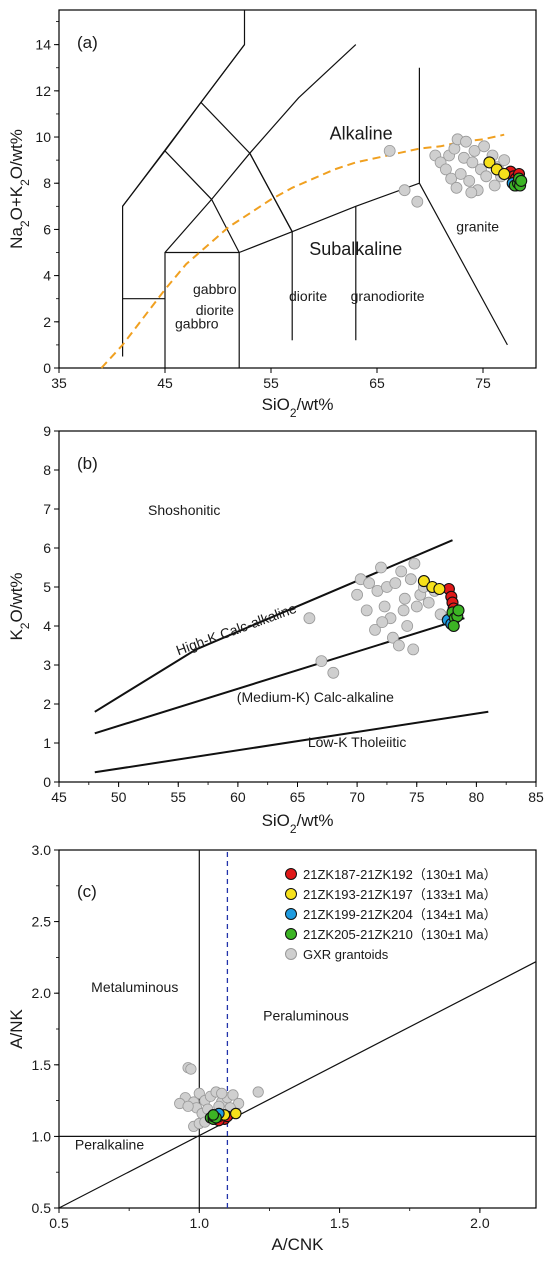 This screenshot has width=550, height=1263. I want to click on x-tick-label: 50, so click(119, 797).